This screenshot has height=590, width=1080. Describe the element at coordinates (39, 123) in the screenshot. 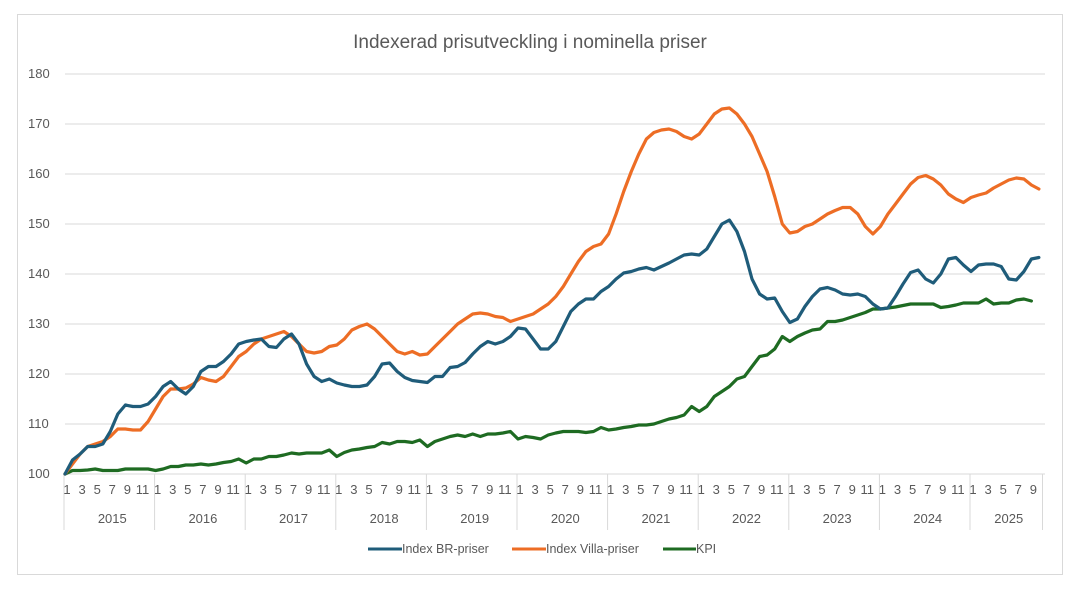

I see `y-tick-label: 170` at that location.